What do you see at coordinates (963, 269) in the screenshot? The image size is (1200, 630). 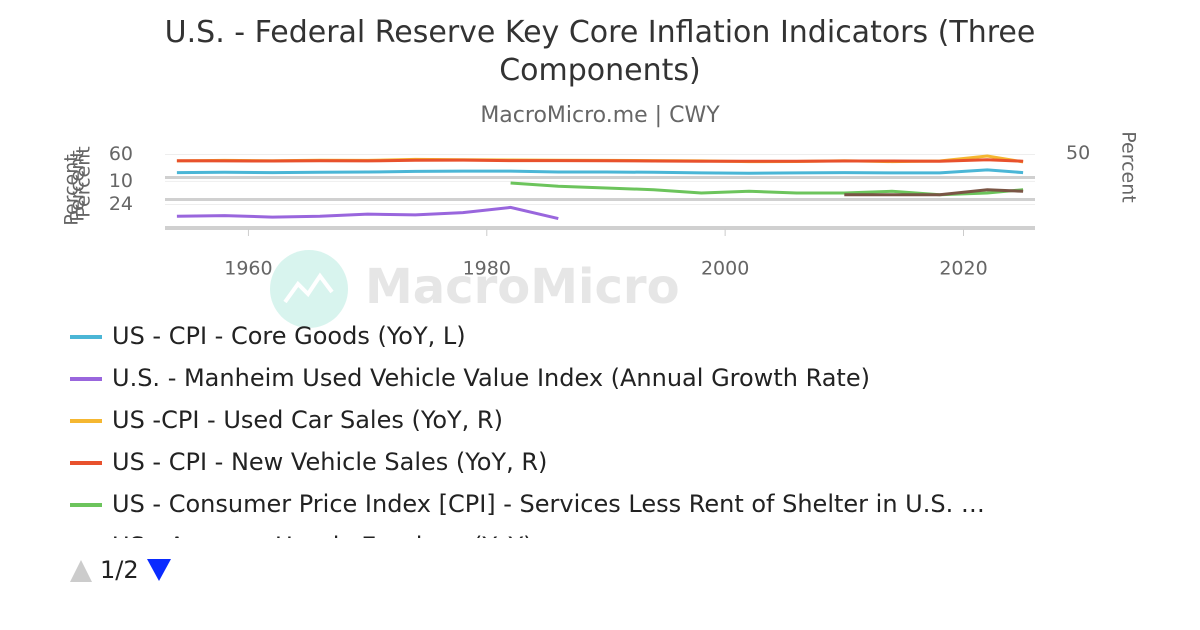 I see `x-tick-label: 2020` at bounding box center [963, 269].